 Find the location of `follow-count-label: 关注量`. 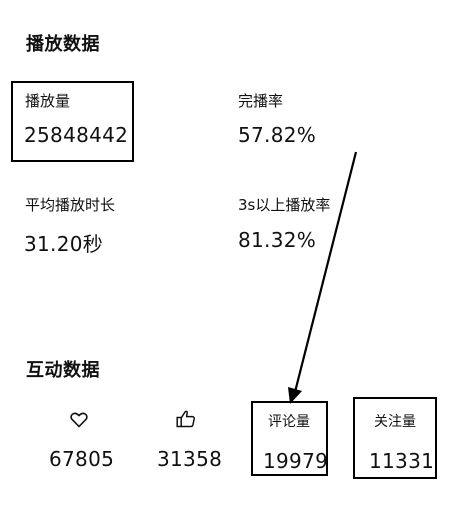

follow-count-label: 关注量 is located at coordinates (395, 422).